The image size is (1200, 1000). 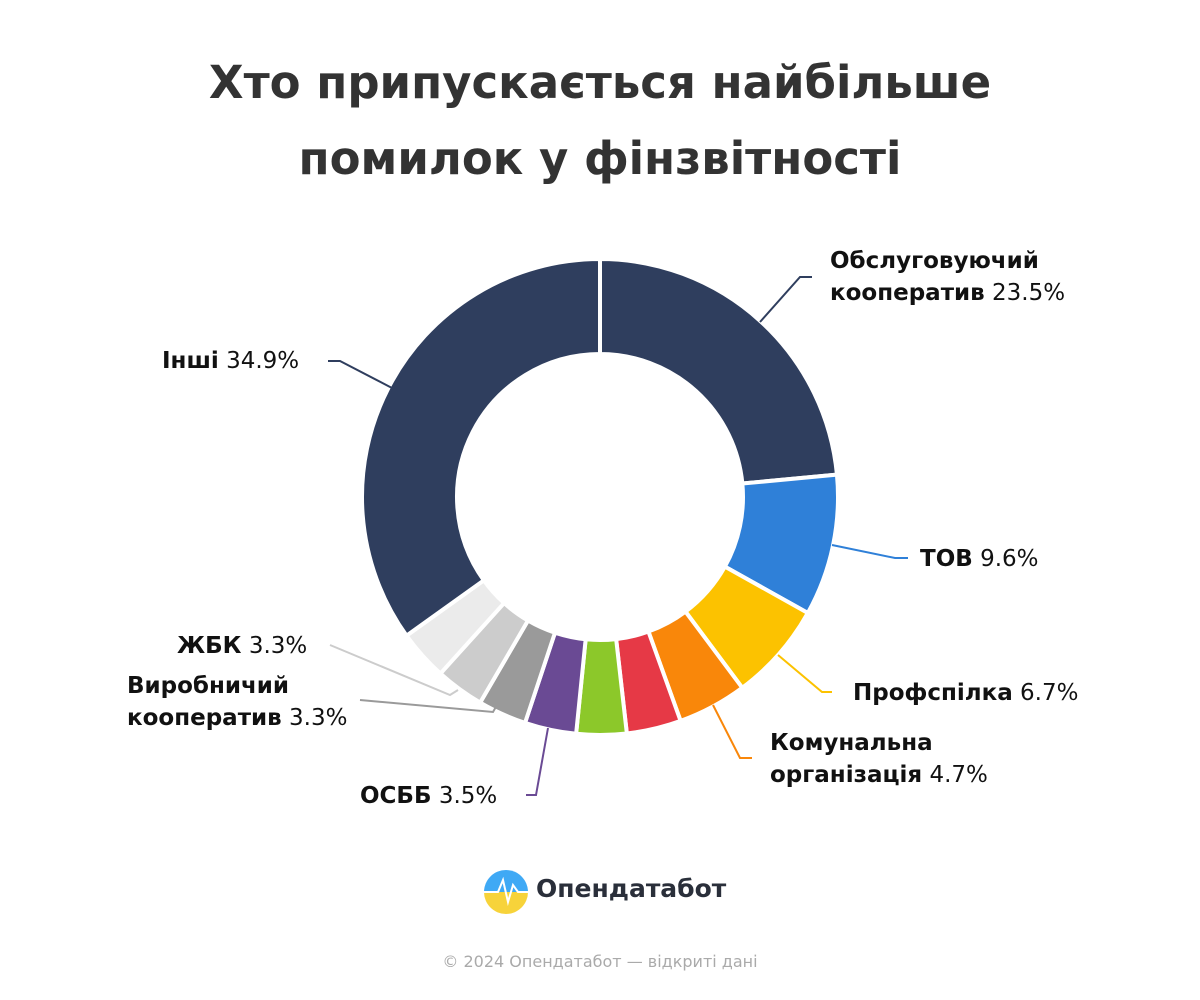 What do you see at coordinates (1009, 559) in the screenshot?
I see `value-label: 9.6%` at bounding box center [1009, 559].